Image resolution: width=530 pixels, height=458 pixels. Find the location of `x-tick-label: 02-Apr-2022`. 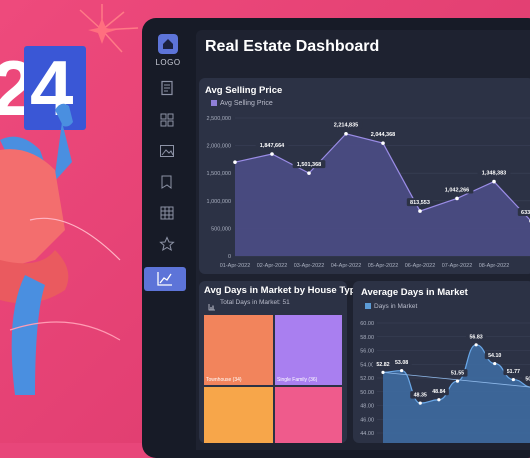

x-tick-label: 02-Apr-2022 is located at coordinates (272, 266).